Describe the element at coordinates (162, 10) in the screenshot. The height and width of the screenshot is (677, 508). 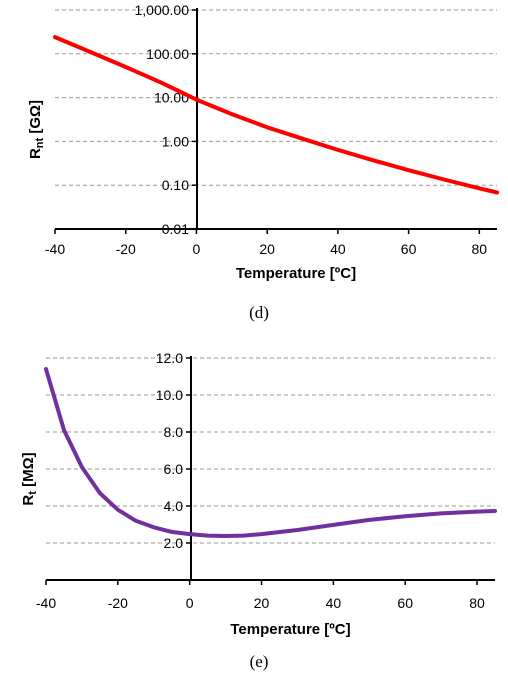
I see `y-tick-label: 1,000.00` at that location.